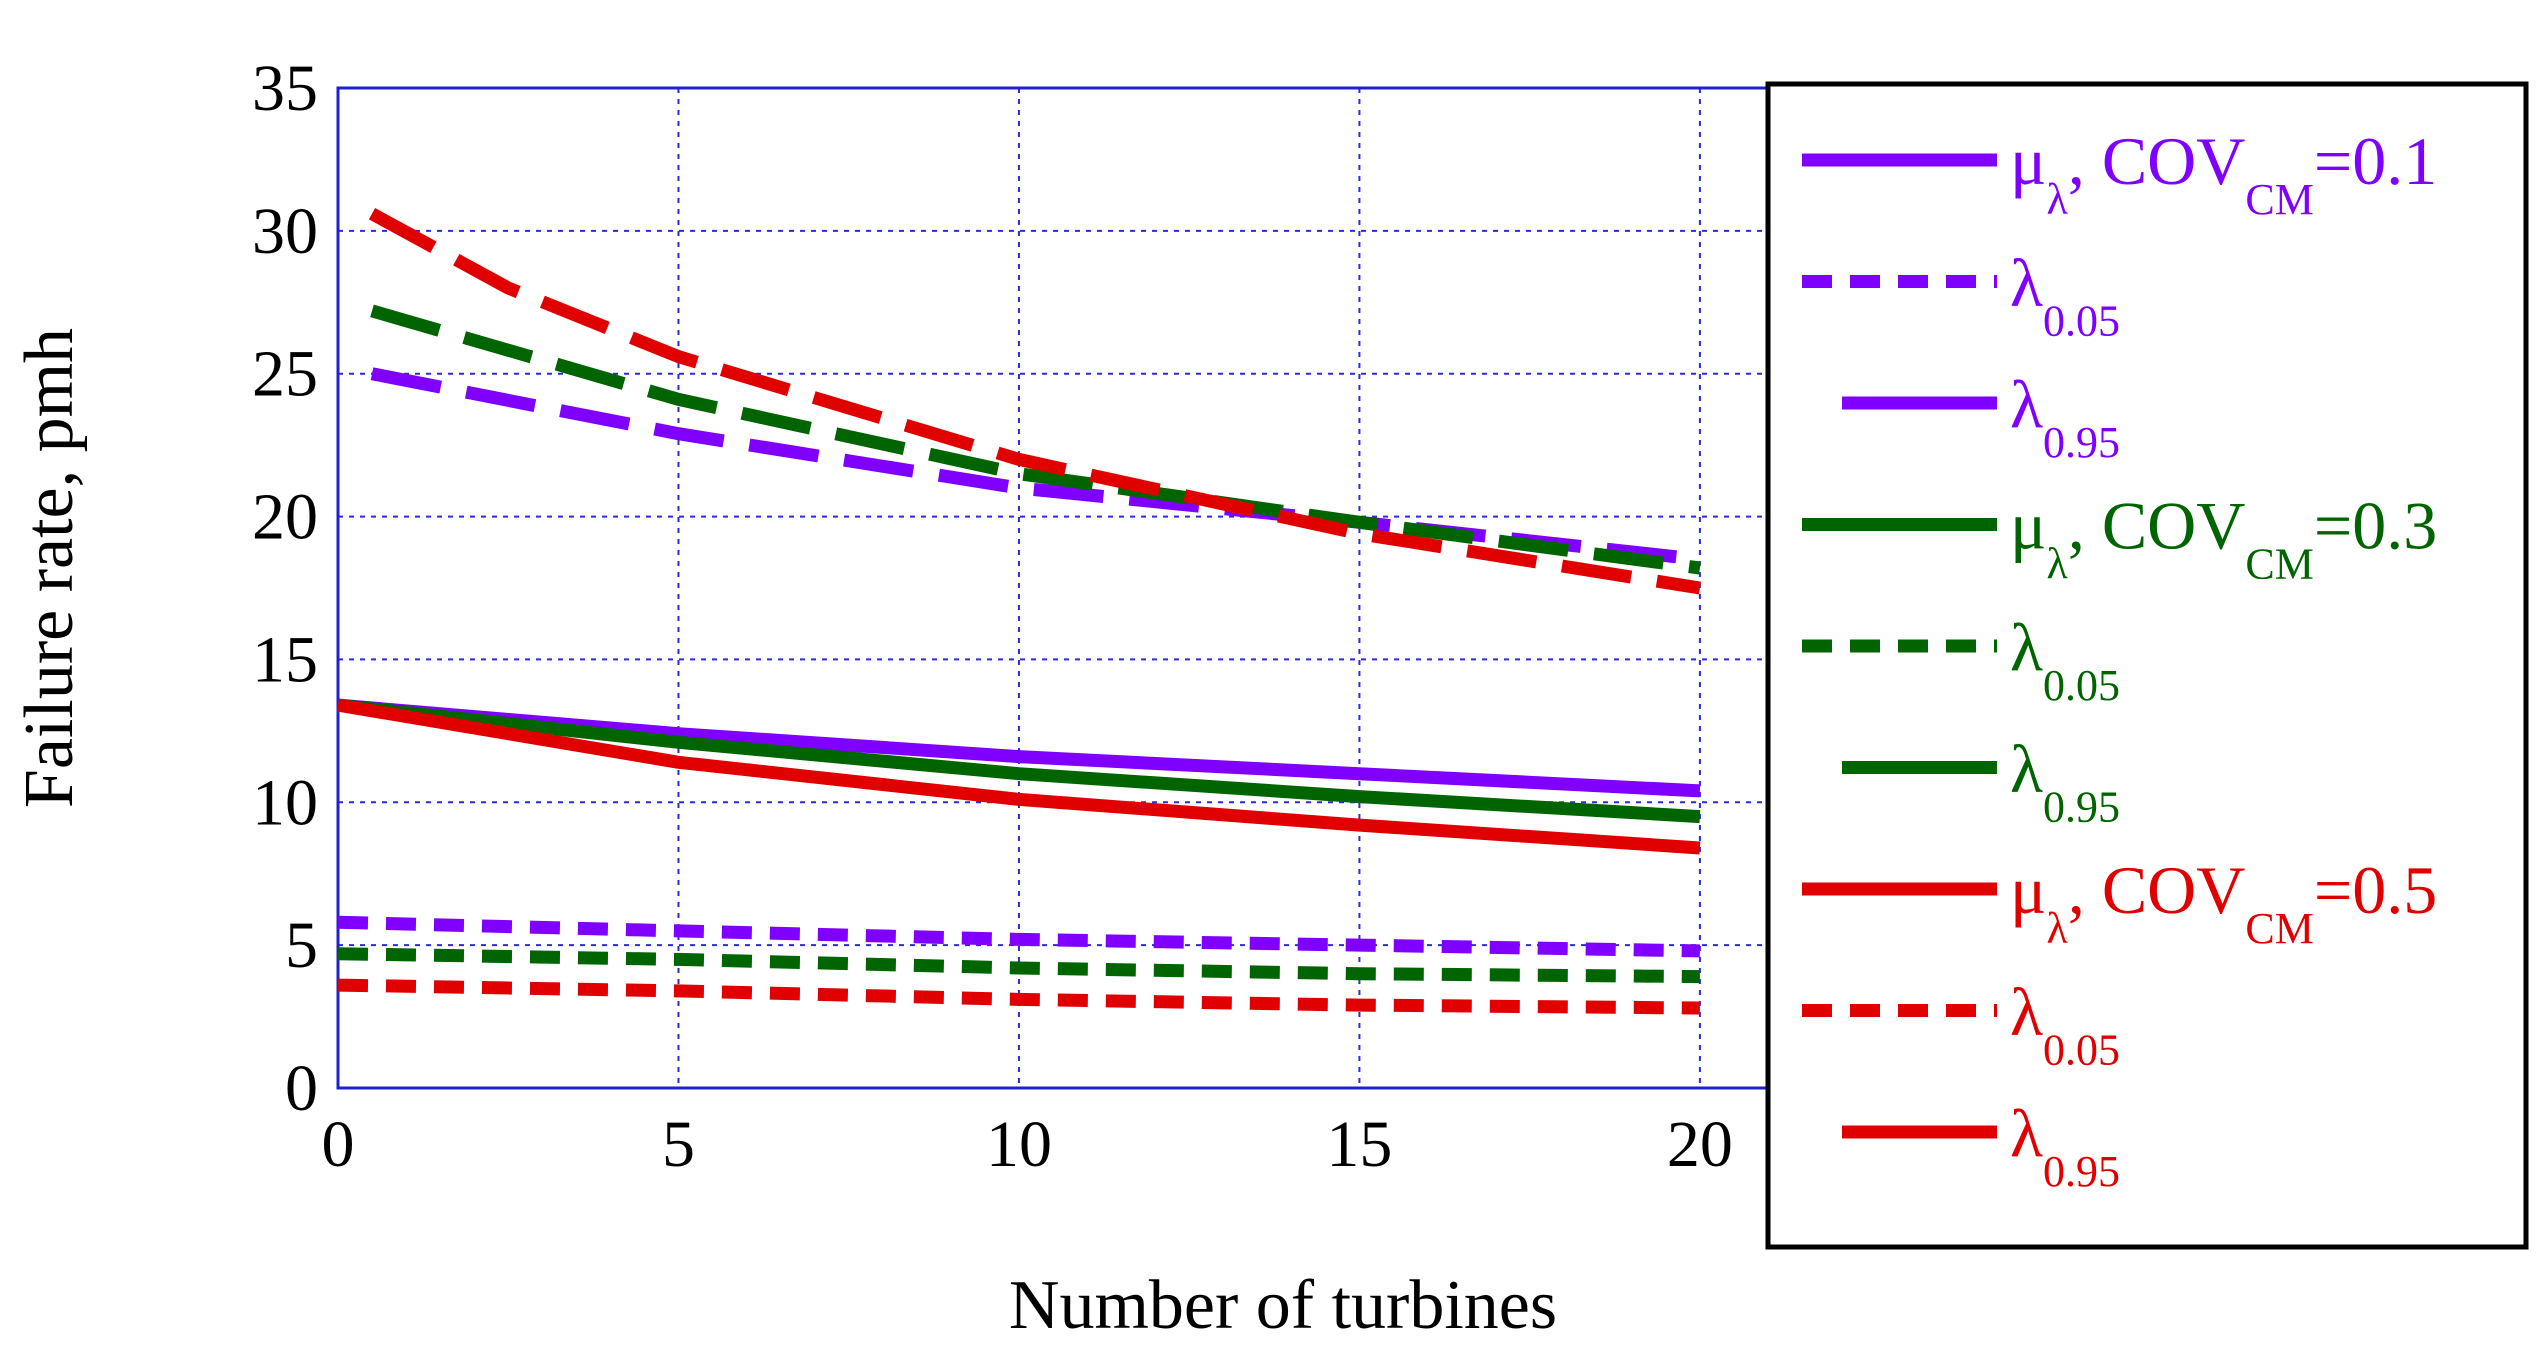  What do you see at coordinates (2065, 416) in the screenshot?
I see `legend-label-3: λ0.95` at bounding box center [2065, 416].